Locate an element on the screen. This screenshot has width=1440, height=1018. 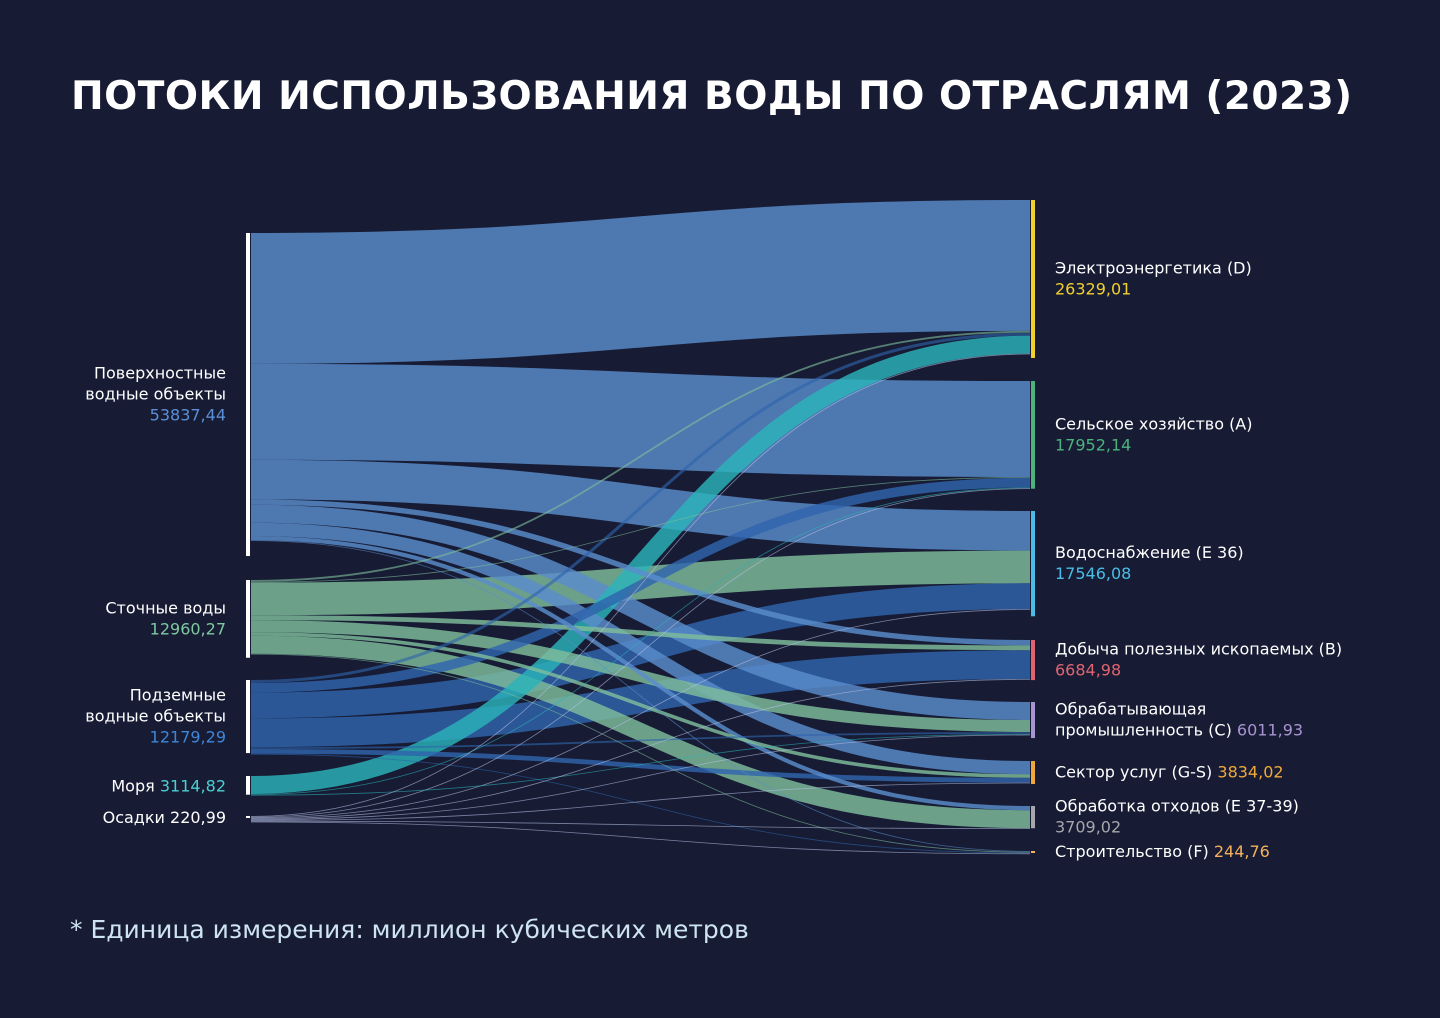
source-name-value: Моря 3114,82 is located at coordinates (168, 785).